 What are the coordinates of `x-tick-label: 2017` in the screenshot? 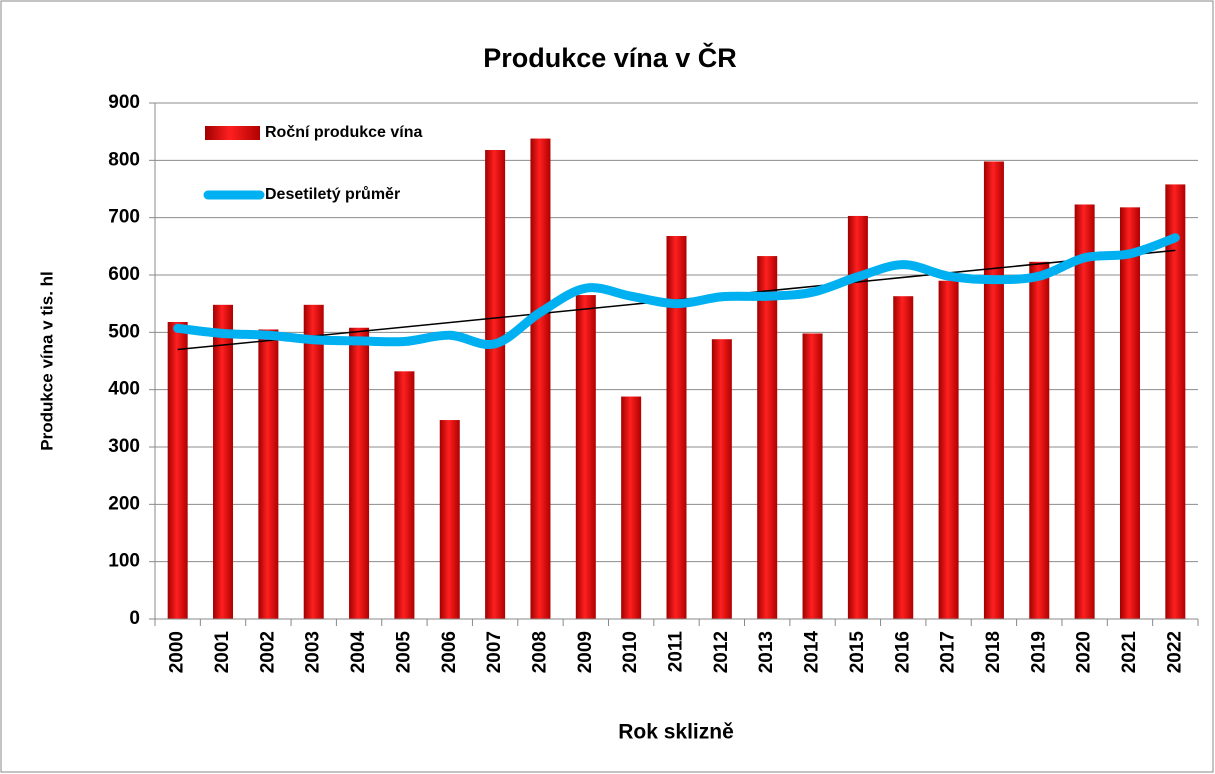 It's located at (948, 652).